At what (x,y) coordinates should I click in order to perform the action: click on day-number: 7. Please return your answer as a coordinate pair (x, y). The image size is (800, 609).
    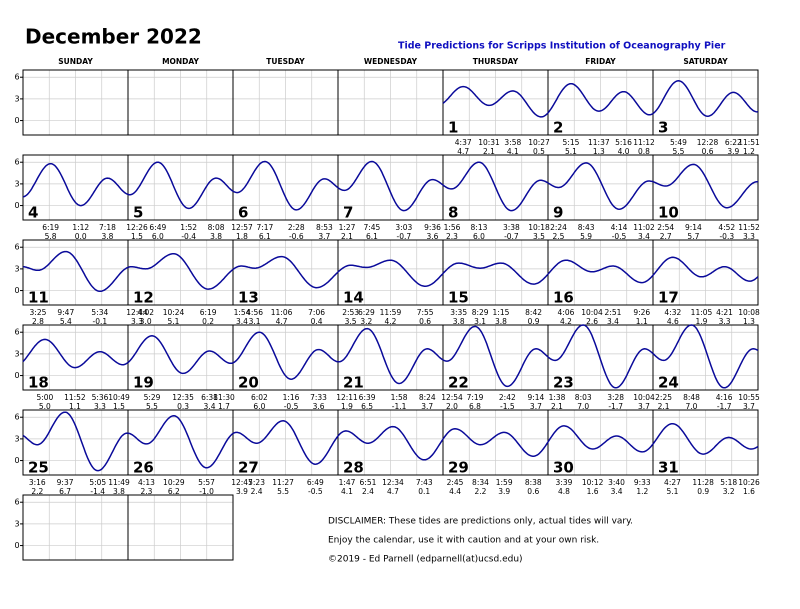
    Looking at the image, I should click on (348, 213).